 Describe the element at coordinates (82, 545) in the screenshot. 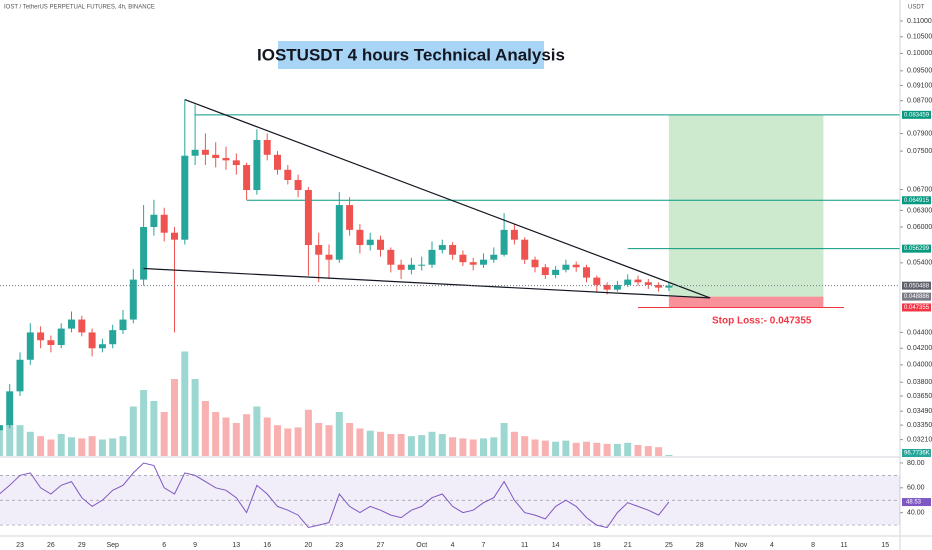

I see `x-tick-label: 29` at that location.